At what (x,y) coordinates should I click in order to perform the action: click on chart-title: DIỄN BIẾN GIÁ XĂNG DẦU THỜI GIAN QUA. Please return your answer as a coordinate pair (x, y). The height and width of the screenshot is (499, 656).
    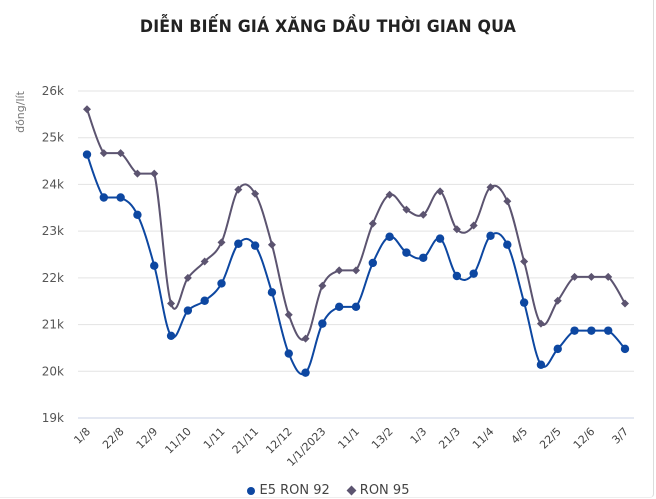
    Looking at the image, I should click on (328, 27).